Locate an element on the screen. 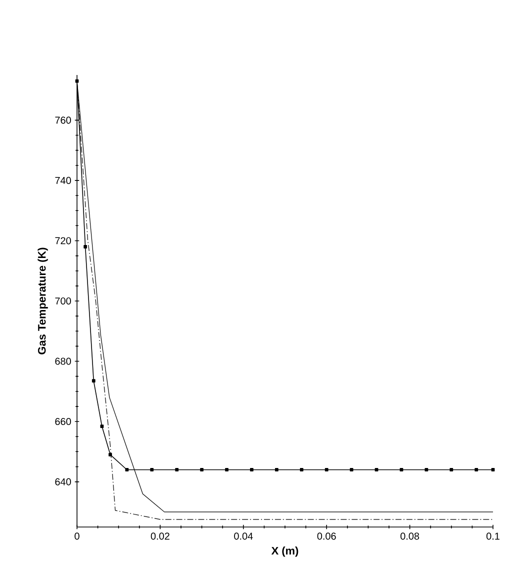 This screenshot has width=517, height=581. y-tick-label: 640 is located at coordinates (63, 482).